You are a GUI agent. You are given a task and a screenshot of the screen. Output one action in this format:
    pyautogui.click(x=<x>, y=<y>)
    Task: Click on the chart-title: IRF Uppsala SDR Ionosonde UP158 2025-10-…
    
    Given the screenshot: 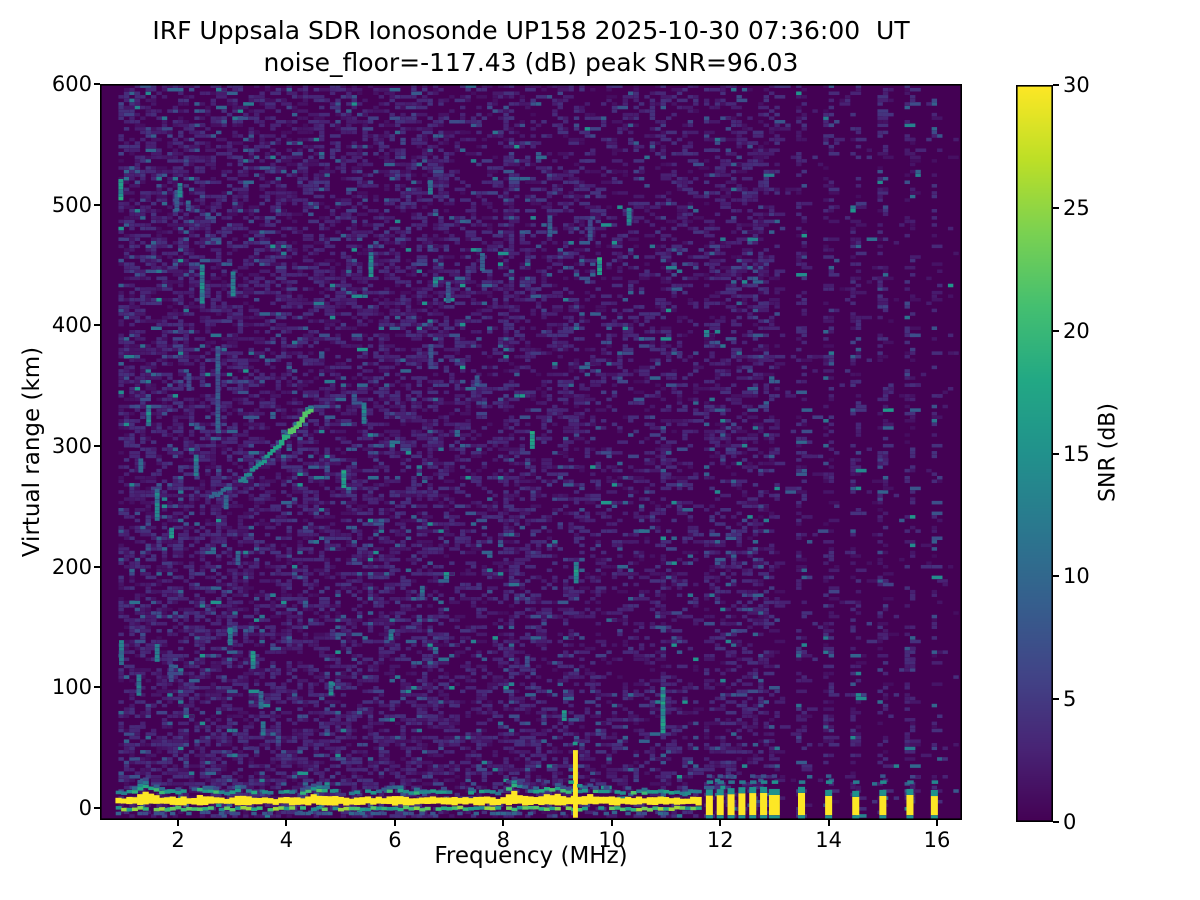 What is the action you would take?
    pyautogui.click(x=531, y=30)
    